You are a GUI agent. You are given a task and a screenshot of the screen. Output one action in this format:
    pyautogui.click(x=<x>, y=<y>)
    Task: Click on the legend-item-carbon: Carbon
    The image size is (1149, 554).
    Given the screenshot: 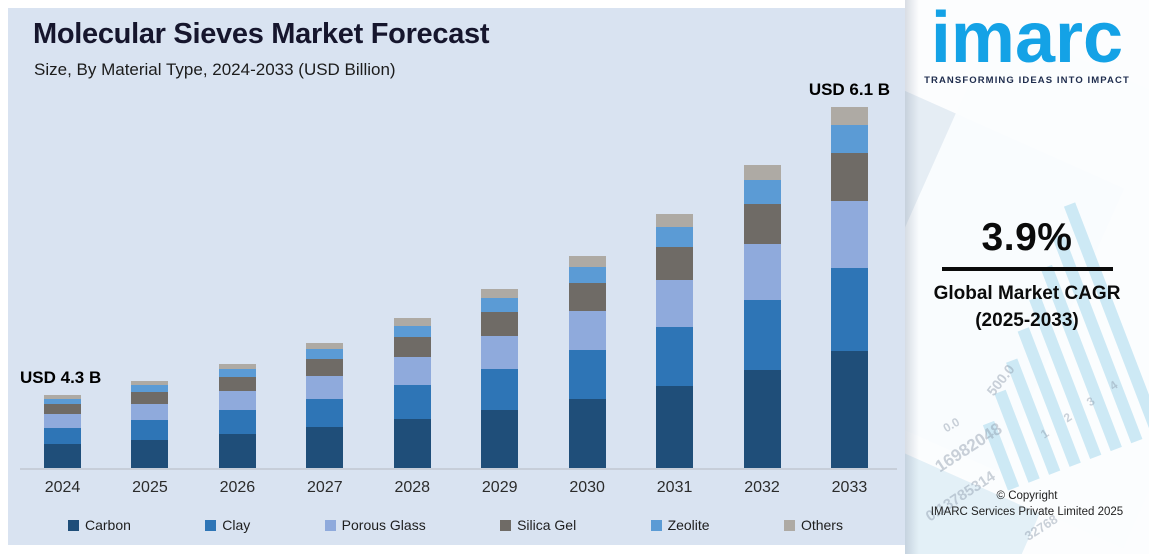 What is the action you would take?
    pyautogui.click(x=99, y=525)
    